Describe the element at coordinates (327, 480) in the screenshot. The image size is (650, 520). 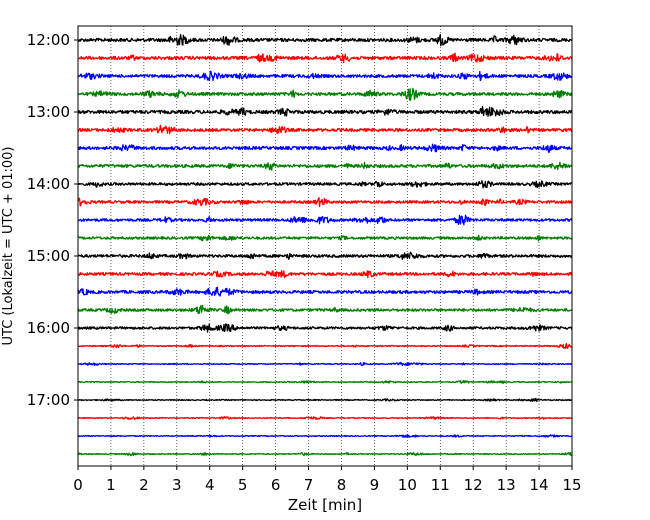
I see `x-axis-ticks: 0 1 2 3 4 5 6 7 8 9 10 11 12 13 14 15` at that location.